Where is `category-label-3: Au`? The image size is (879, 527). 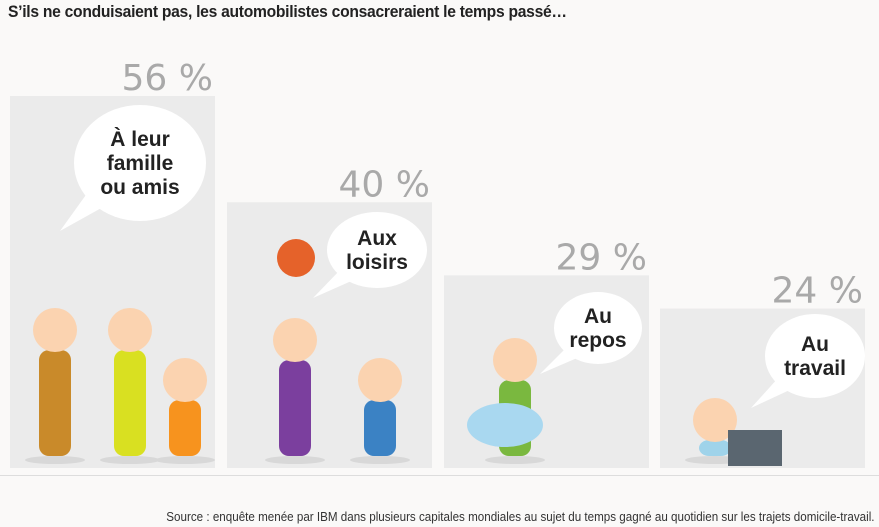
category-label-3: Au is located at coordinates (598, 316).